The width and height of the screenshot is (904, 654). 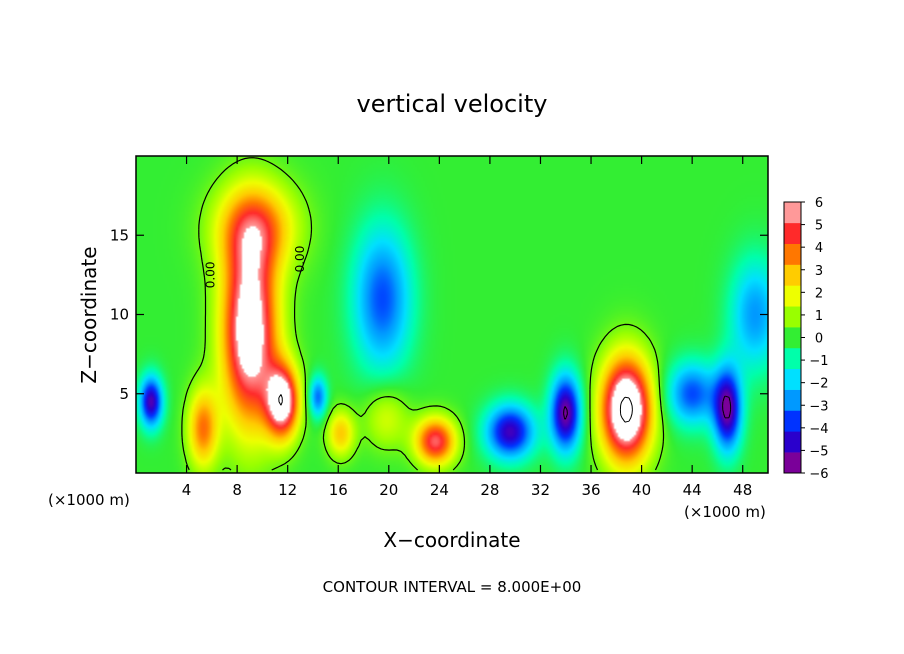 What do you see at coordinates (818, 406) in the screenshot?
I see `colorbar-tick-label: −3` at bounding box center [818, 406].